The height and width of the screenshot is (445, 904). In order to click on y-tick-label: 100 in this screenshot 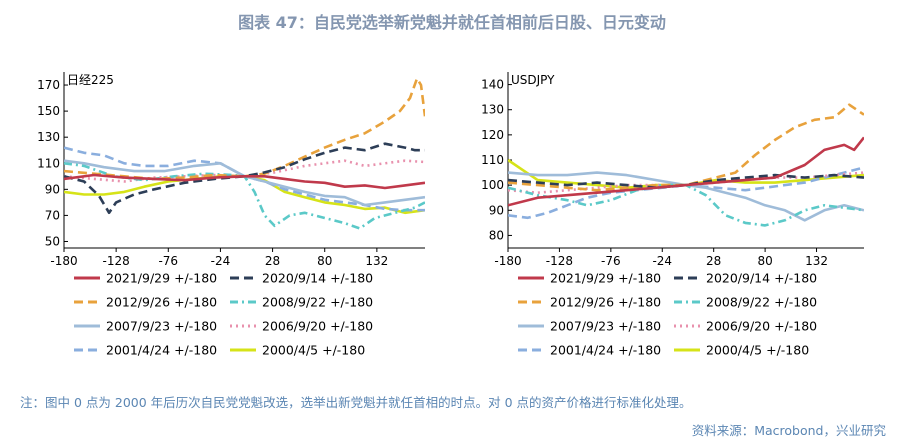, I will do `click(492, 185)`.